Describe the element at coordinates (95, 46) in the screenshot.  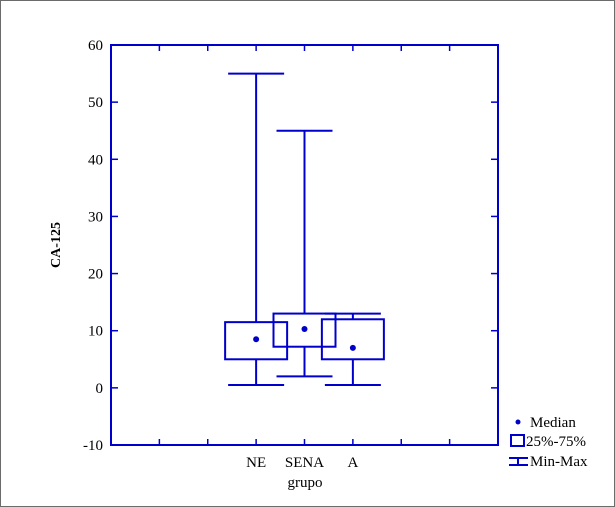
I see `y-tick-label: 60` at that location.